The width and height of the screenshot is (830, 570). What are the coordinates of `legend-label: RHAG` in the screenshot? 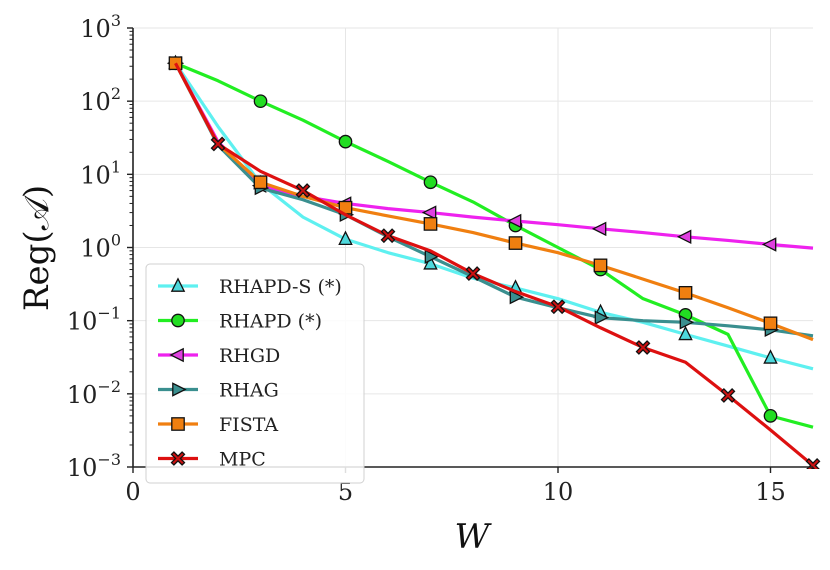 It's located at (249, 391).